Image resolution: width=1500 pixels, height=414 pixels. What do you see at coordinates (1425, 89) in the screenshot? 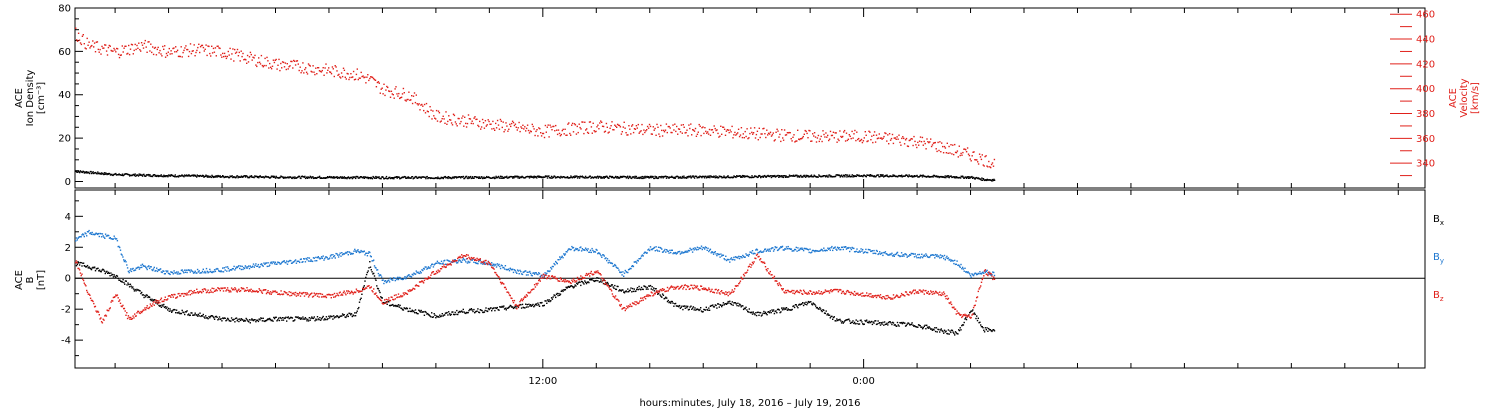
I see `right-y-tick-label: 400` at bounding box center [1425, 89].